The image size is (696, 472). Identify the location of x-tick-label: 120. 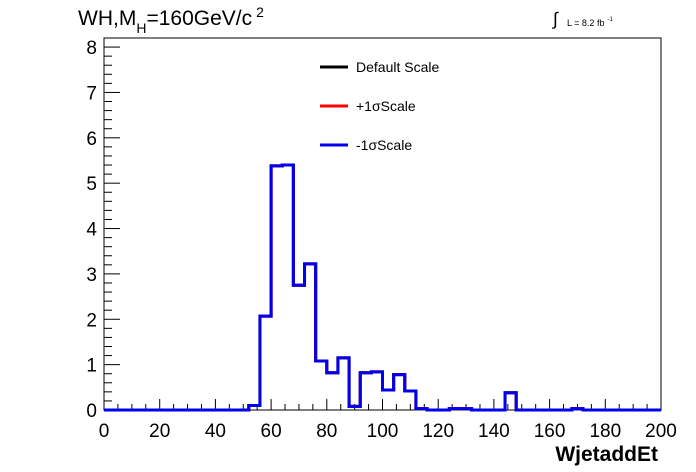
(438, 431).